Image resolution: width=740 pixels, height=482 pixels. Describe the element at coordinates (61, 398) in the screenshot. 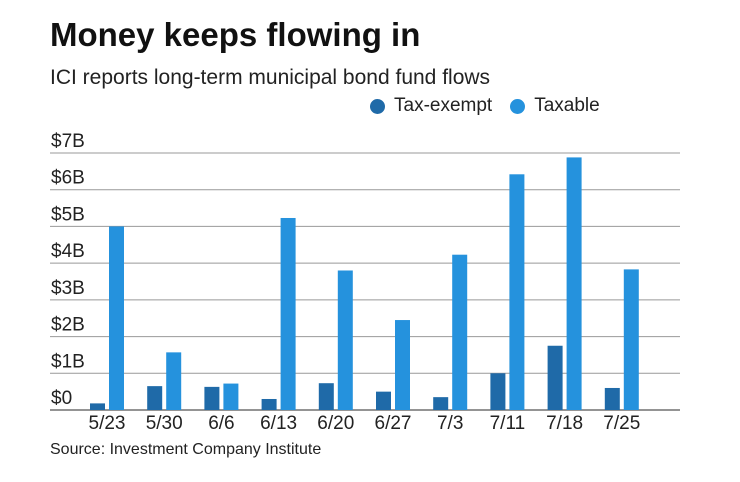

I see `y-tick-label: $0` at that location.